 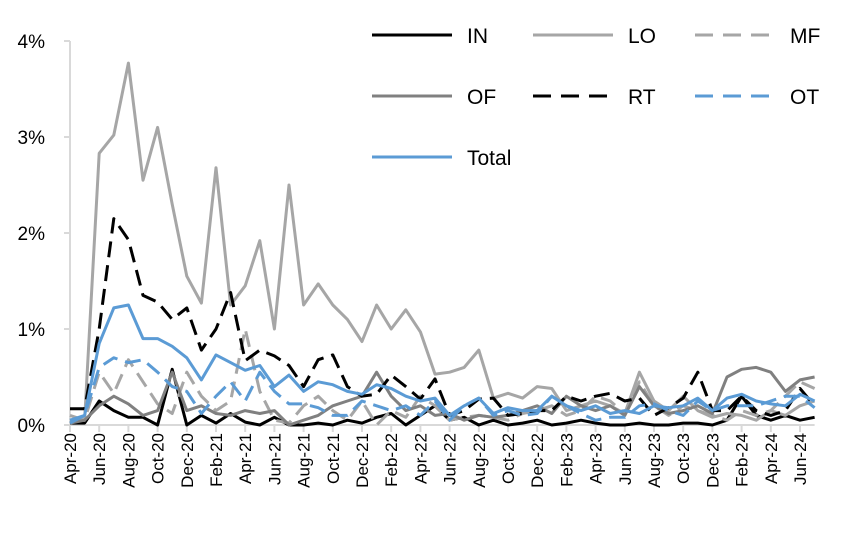 What do you see at coordinates (216, 460) in the screenshot?
I see `x-tick-label: Feb-21` at bounding box center [216, 460].